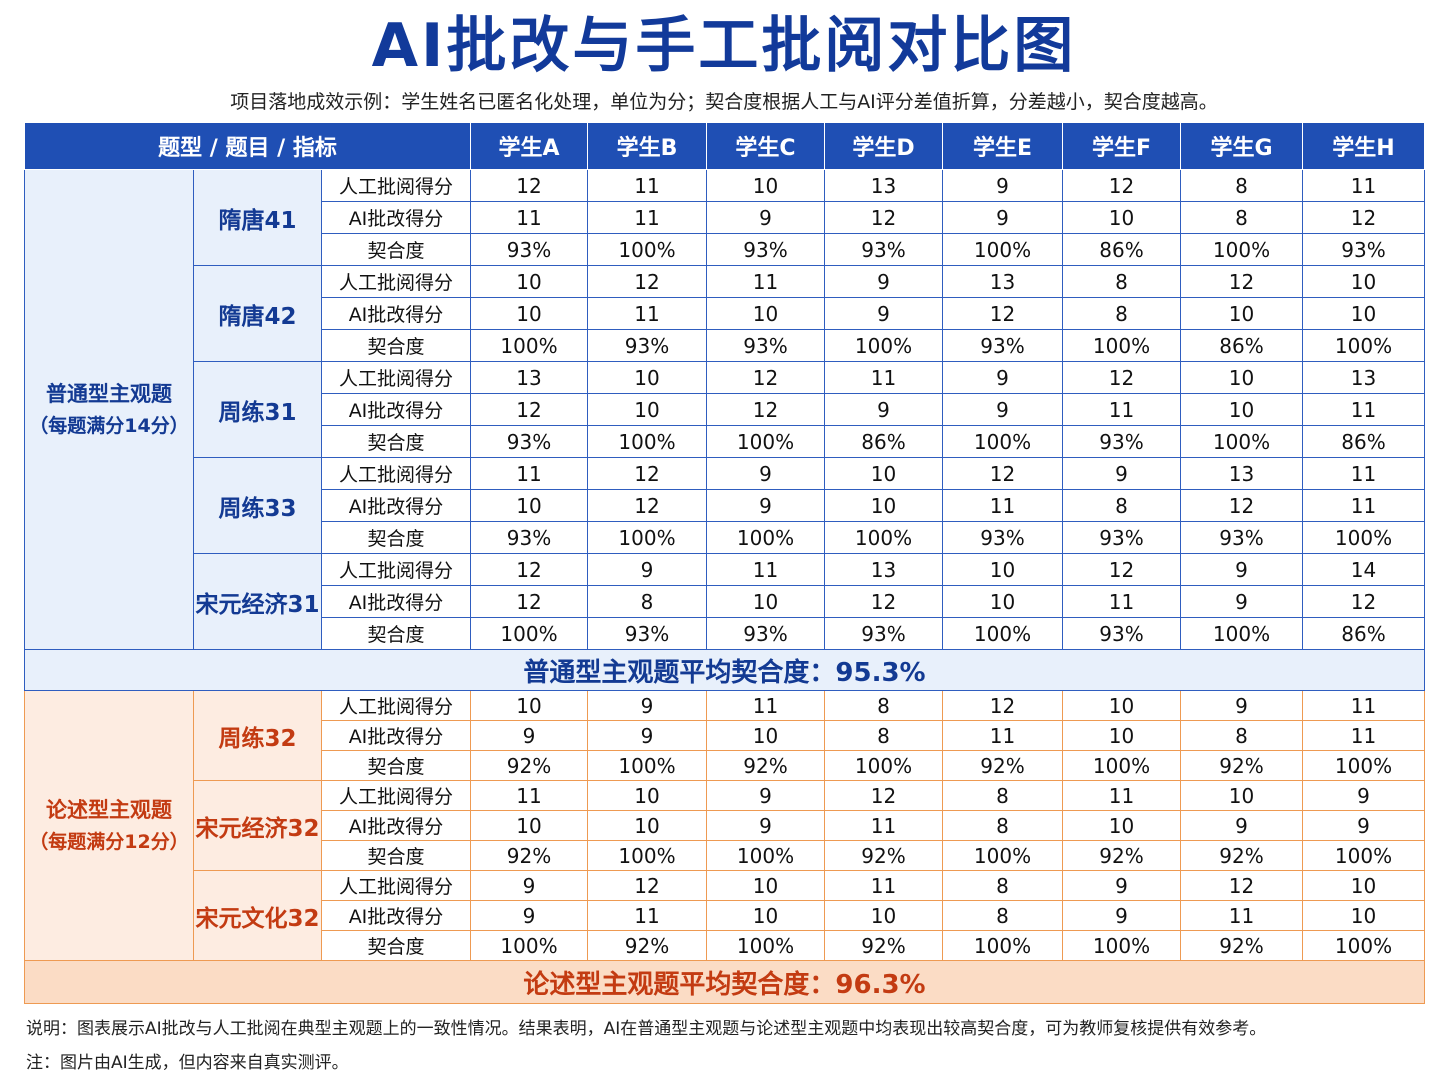 This screenshot has height=1086, width=1448. Describe the element at coordinates (1121, 249) in the screenshot. I see `value-cell: 86%` at that location.